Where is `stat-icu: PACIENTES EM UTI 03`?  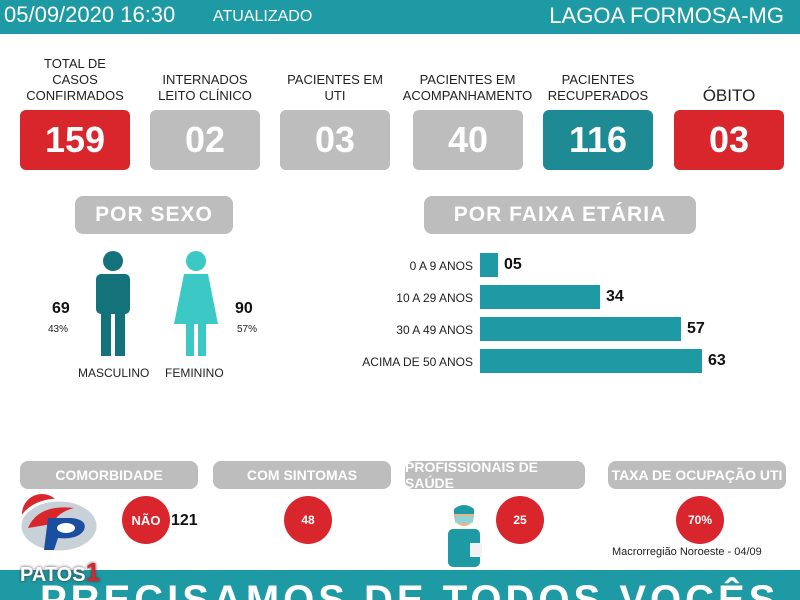
stat-icu: PACIENTES EM UTI 03 is located at coordinates (335, 117).